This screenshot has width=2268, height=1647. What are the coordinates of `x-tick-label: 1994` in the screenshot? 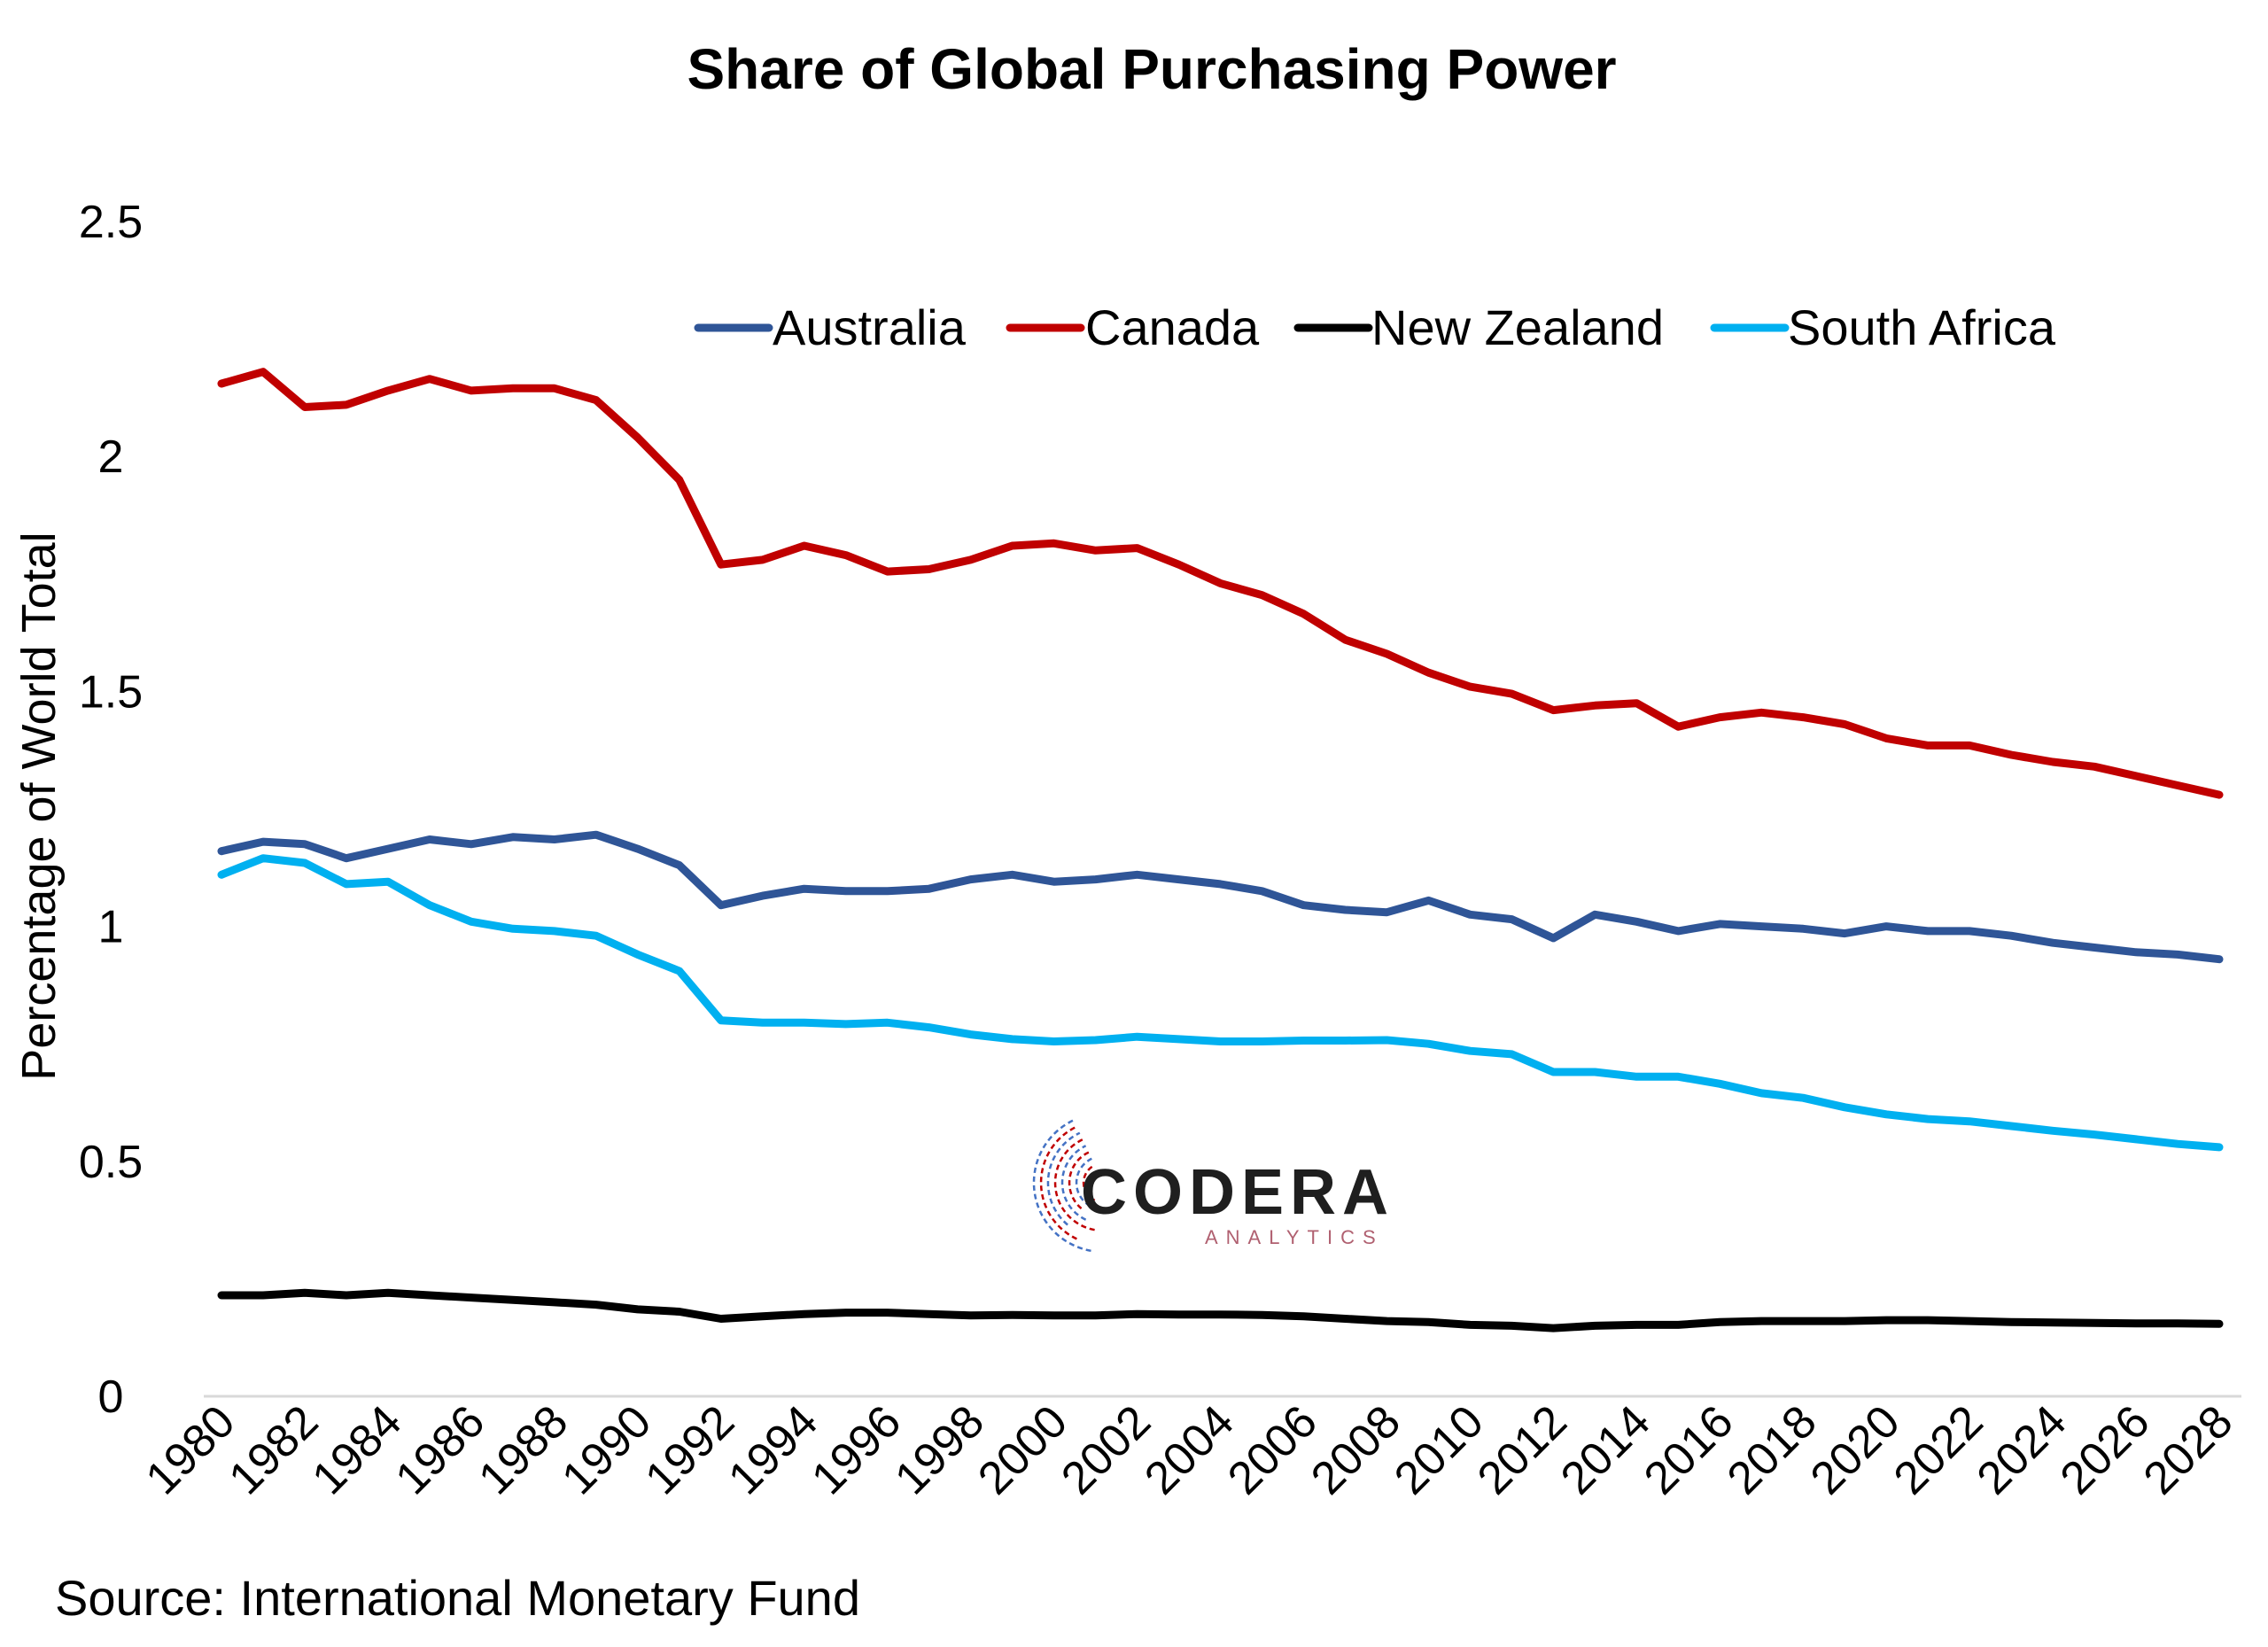 It's located at (772, 1449).